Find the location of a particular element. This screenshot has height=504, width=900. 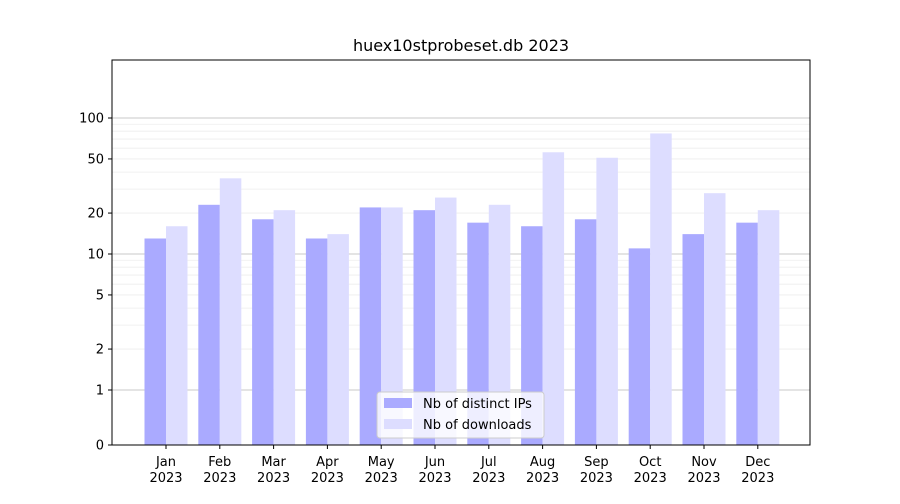

chart-title: huex10stprobeset.db 2023 is located at coordinates (461, 45).